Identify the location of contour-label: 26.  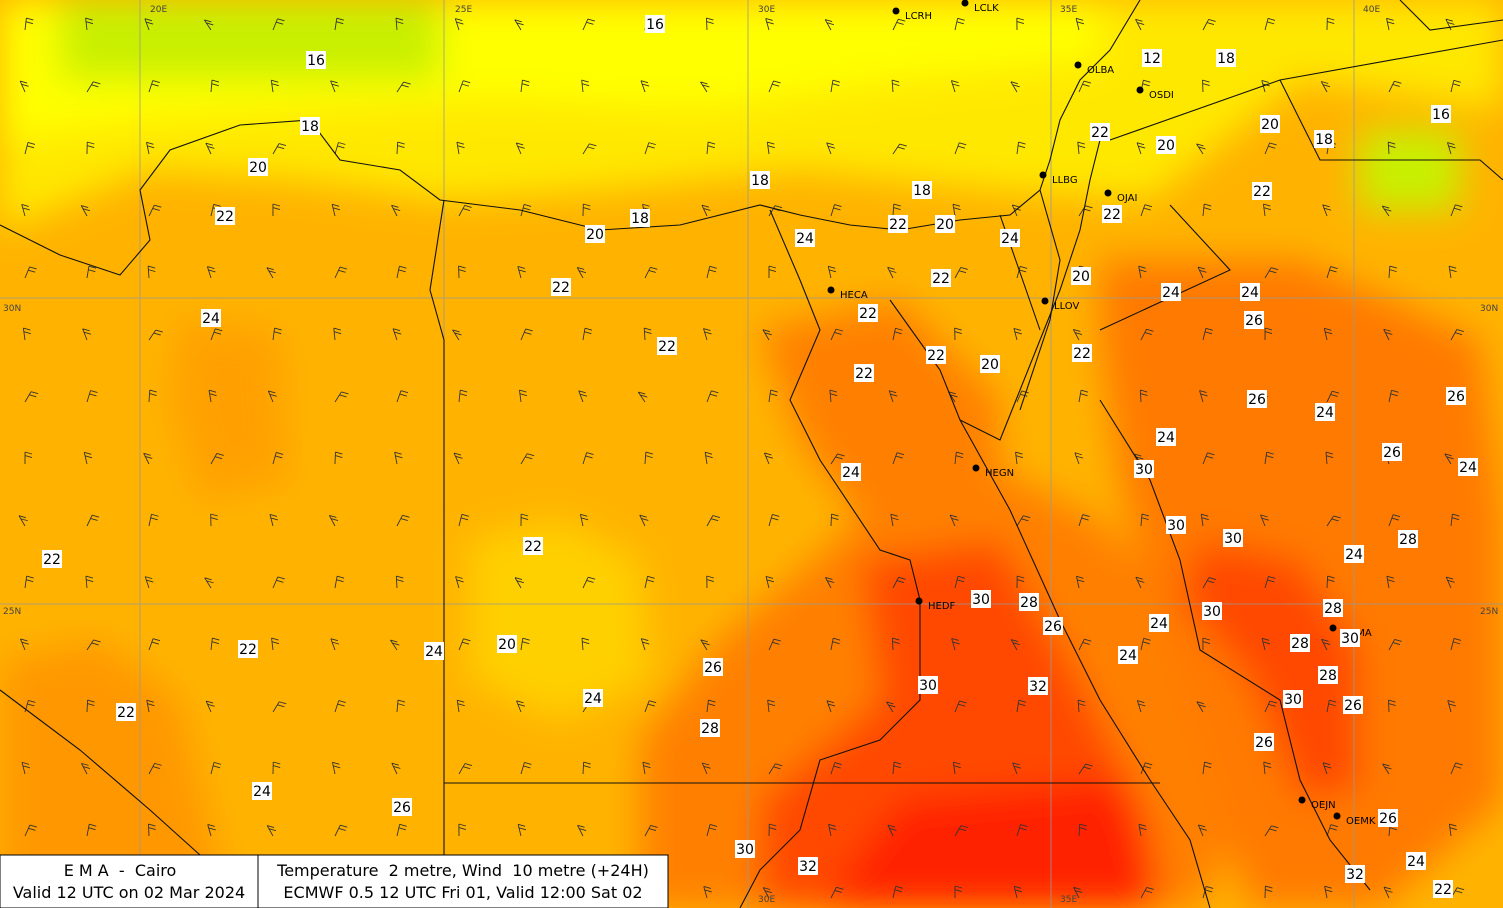
(1254, 321).